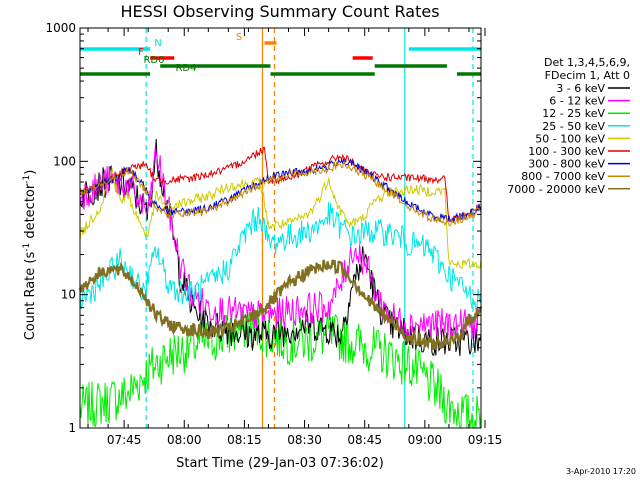  I want to click on flag-label-f: F, so click(141, 52).